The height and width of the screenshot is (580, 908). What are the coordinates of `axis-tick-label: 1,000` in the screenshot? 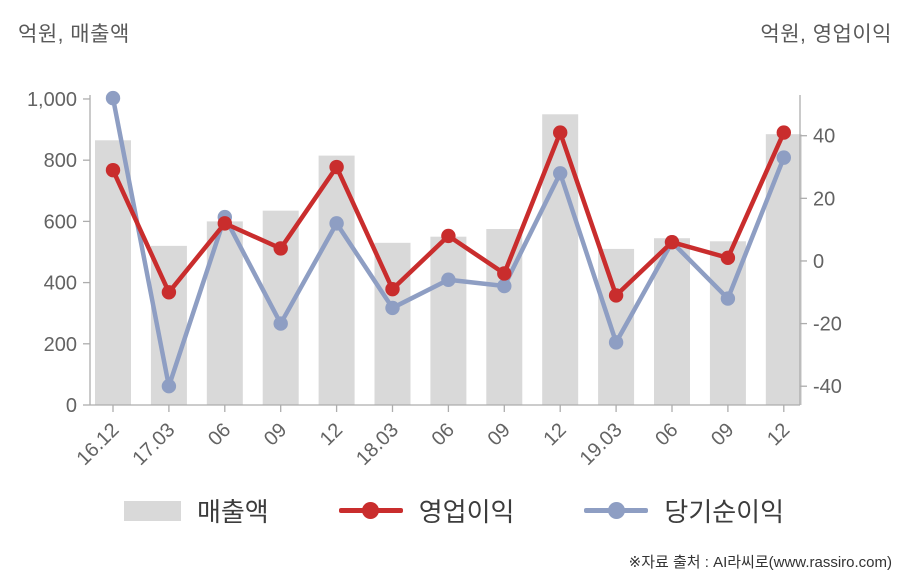 It's located at (52, 100).